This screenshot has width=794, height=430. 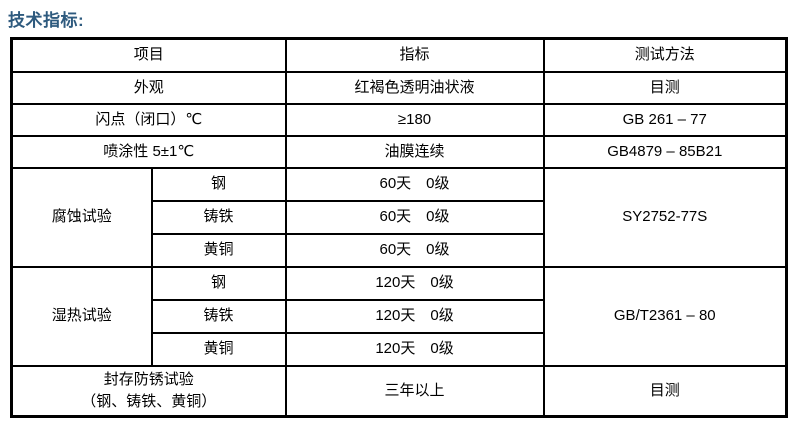 What do you see at coordinates (414, 349) in the screenshot?
I see `damp-heat-brass-indicator-cell: 120天 0级` at bounding box center [414, 349].